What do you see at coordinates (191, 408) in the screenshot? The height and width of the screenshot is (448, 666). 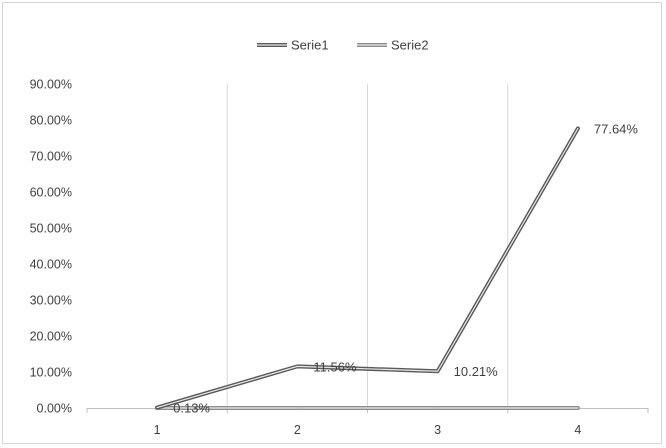 I see `data-label-serie1-1: 0.13%` at bounding box center [191, 408].